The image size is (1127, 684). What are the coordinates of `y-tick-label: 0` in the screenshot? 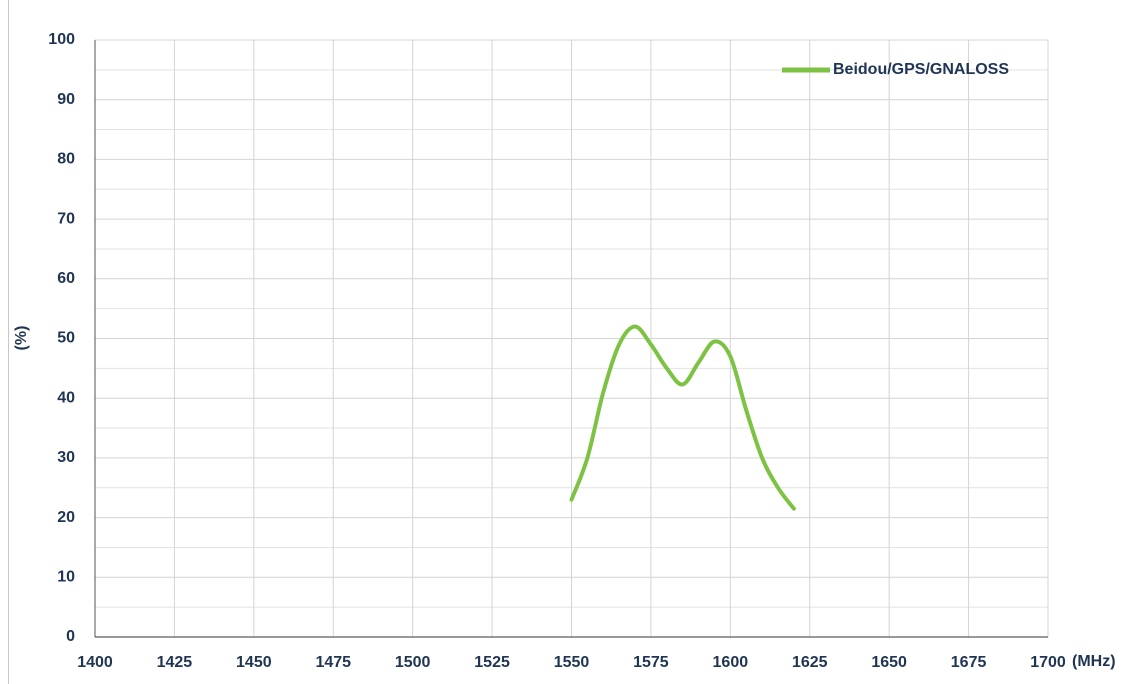 It's located at (70, 636).